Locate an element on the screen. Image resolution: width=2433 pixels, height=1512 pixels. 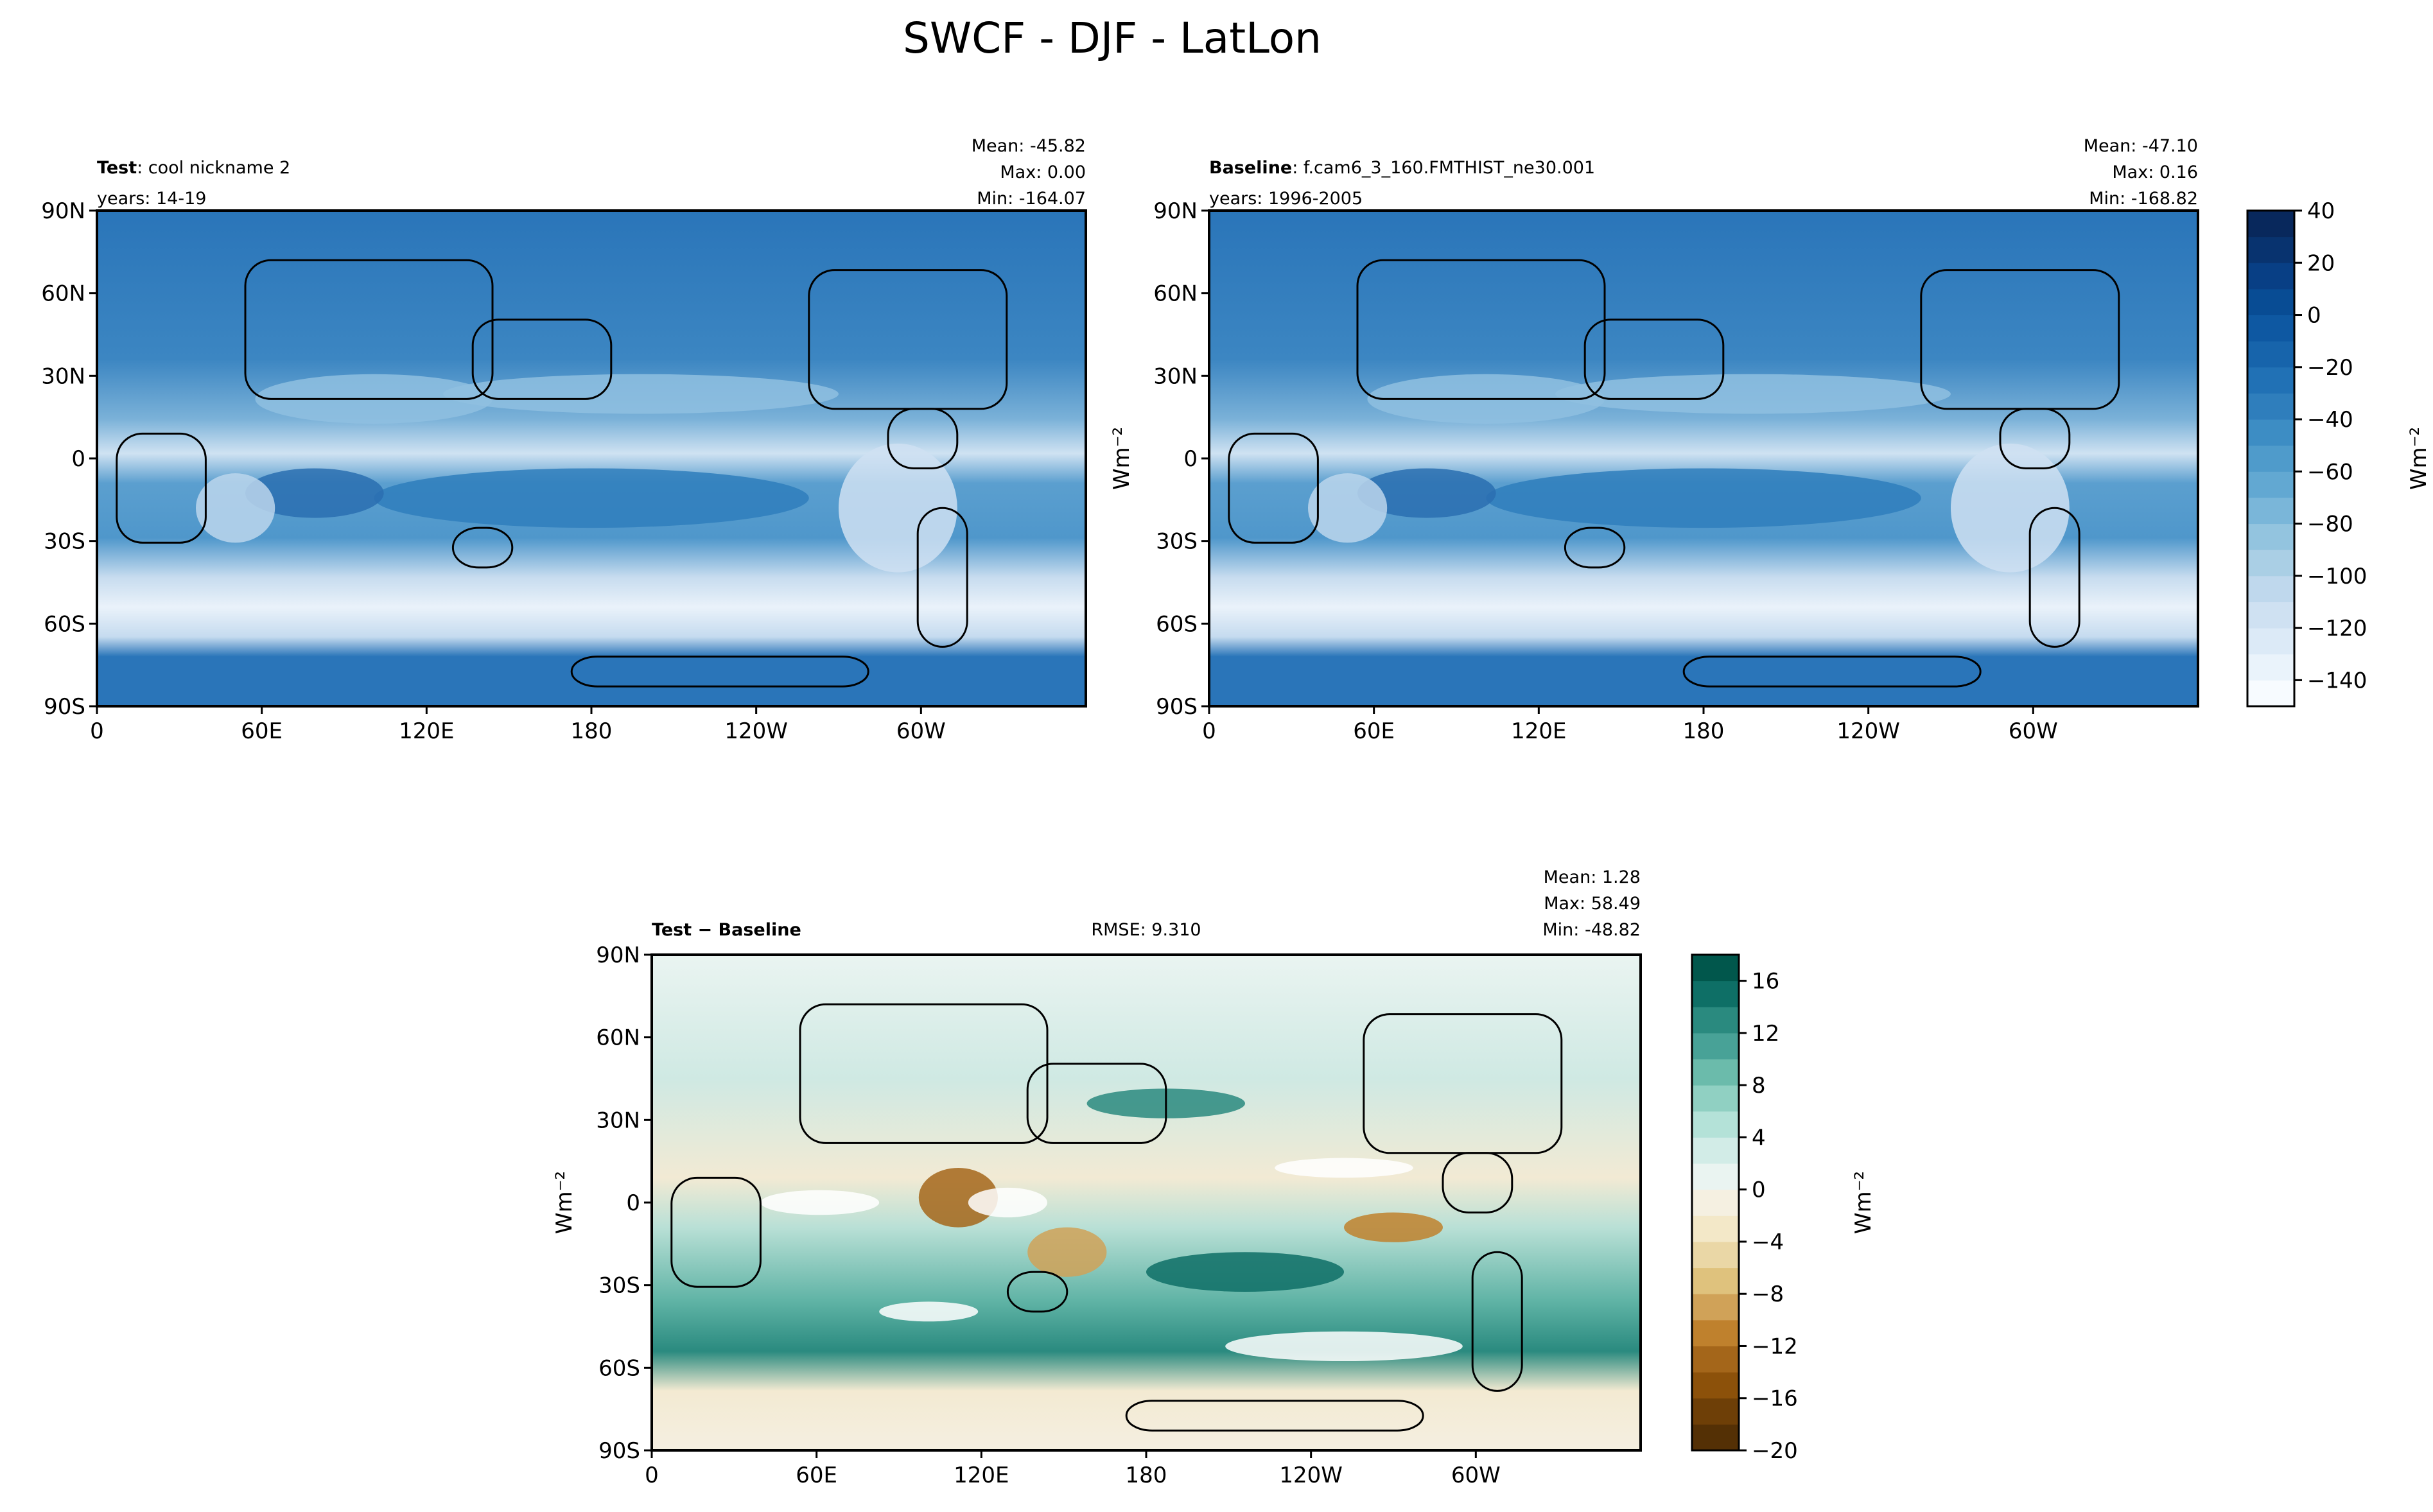
y-tick-label: 30S is located at coordinates (1177, 542).